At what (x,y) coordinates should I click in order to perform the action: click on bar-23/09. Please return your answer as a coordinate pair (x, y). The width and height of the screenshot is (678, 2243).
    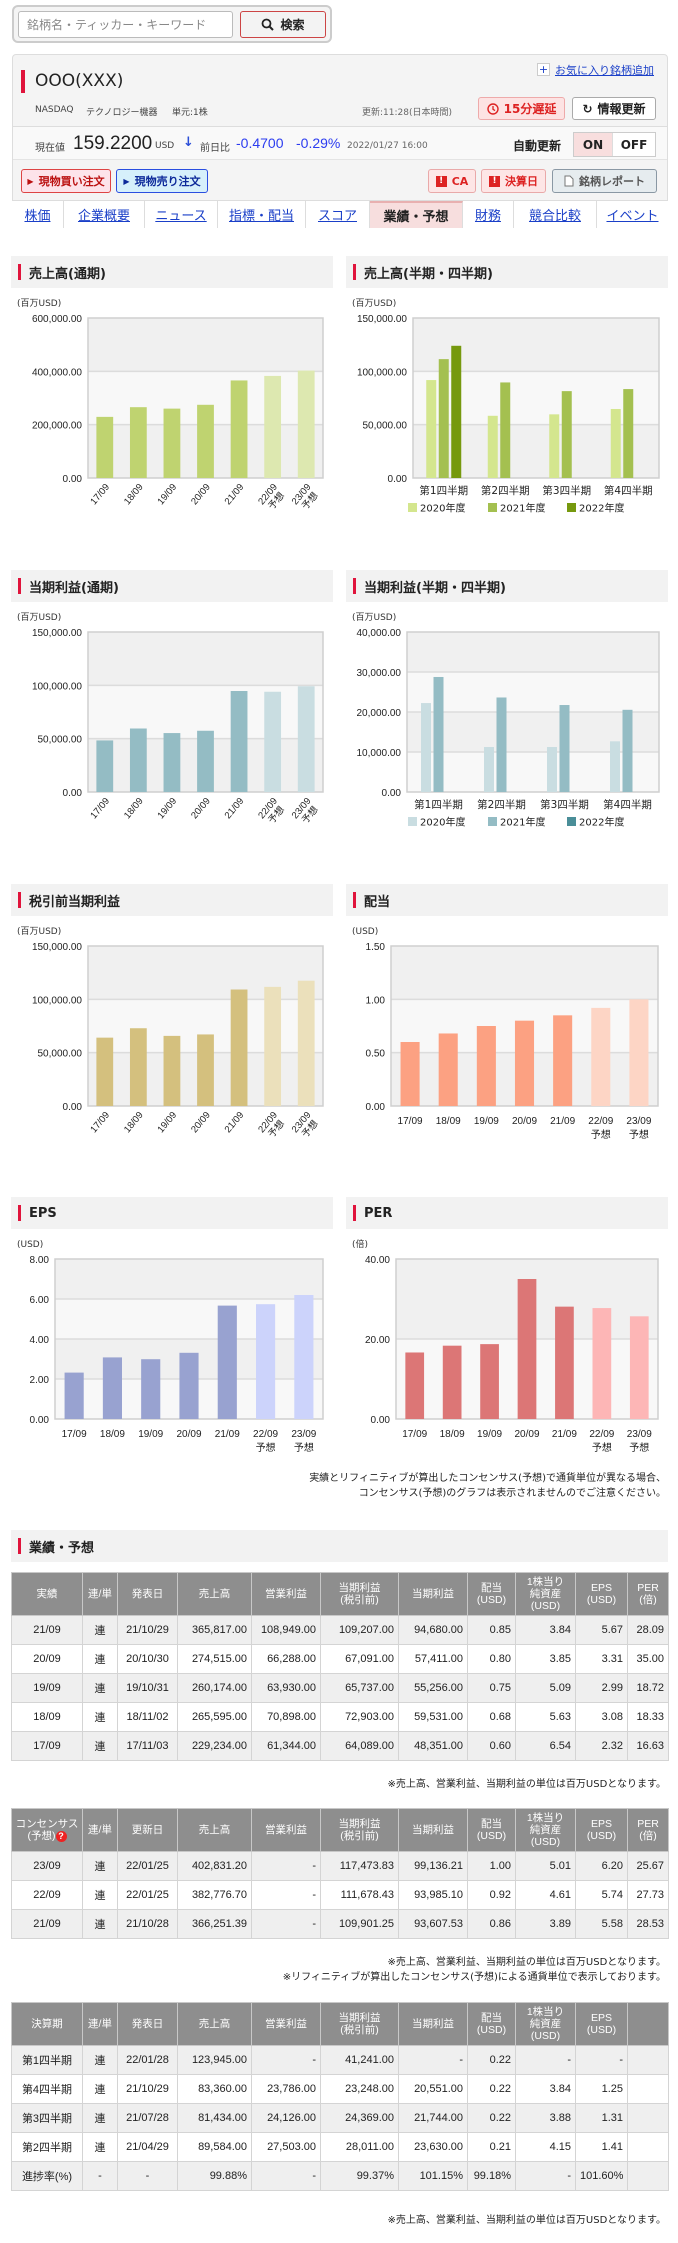
    Looking at the image, I should click on (306, 424).